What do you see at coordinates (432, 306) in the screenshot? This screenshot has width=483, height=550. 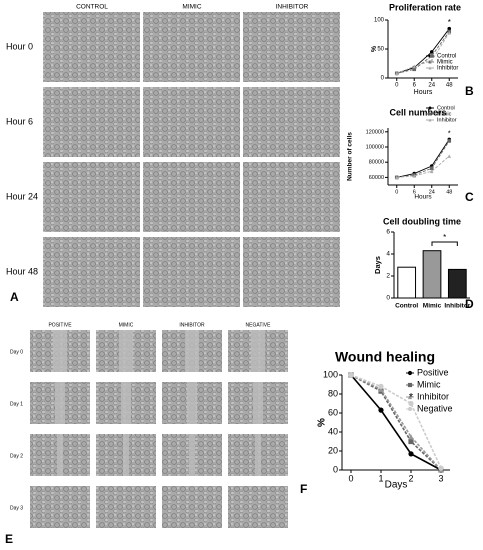 I see `x-tick-label: Mimic` at bounding box center [432, 306].